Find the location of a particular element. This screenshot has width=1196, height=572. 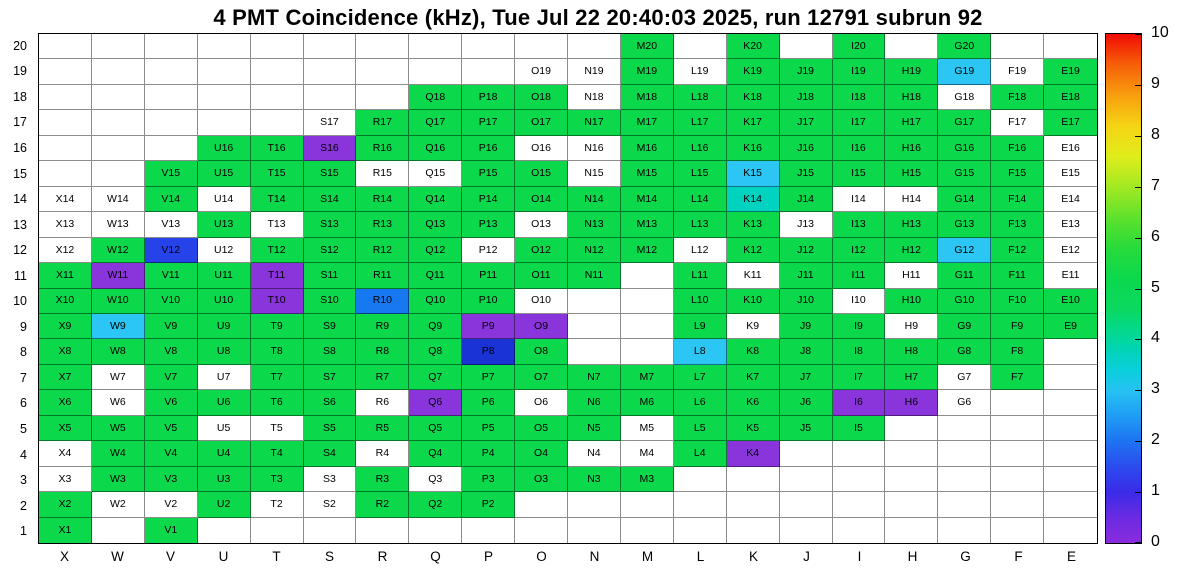

y-axis-tick-label: 16 is located at coordinates (20, 147).